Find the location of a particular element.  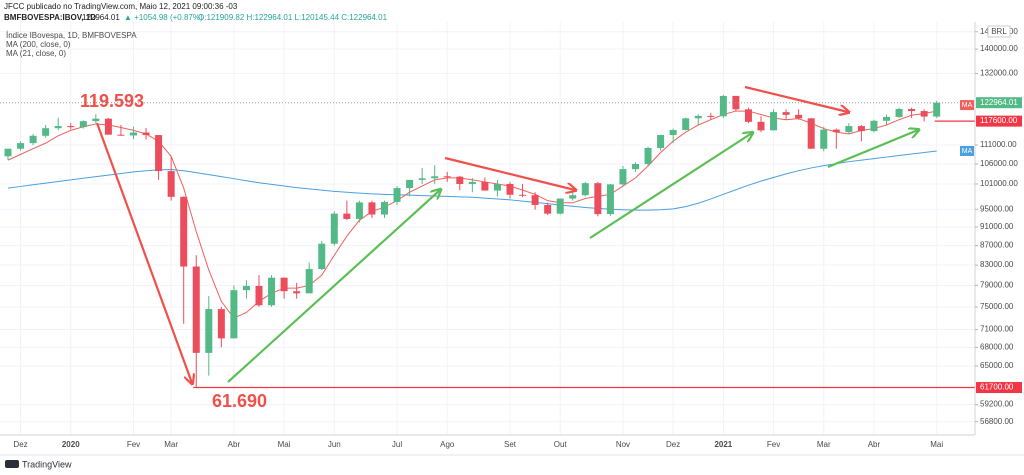

price-tag-label: 61700.00 is located at coordinates (997, 387).